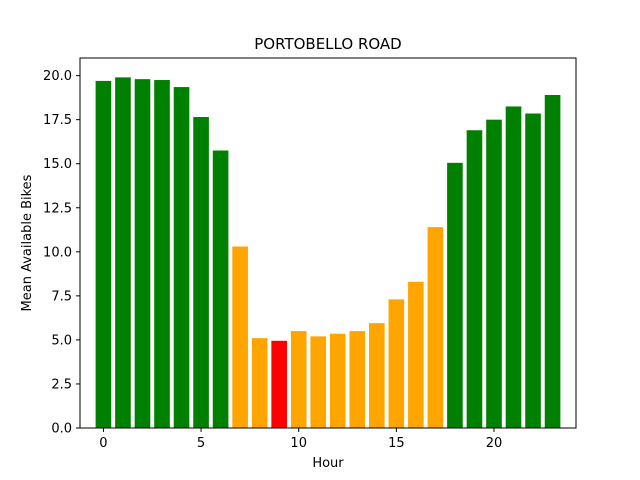 The height and width of the screenshot is (480, 640). What do you see at coordinates (57, 164) in the screenshot?
I see `y-tick-label: 15.0` at bounding box center [57, 164].